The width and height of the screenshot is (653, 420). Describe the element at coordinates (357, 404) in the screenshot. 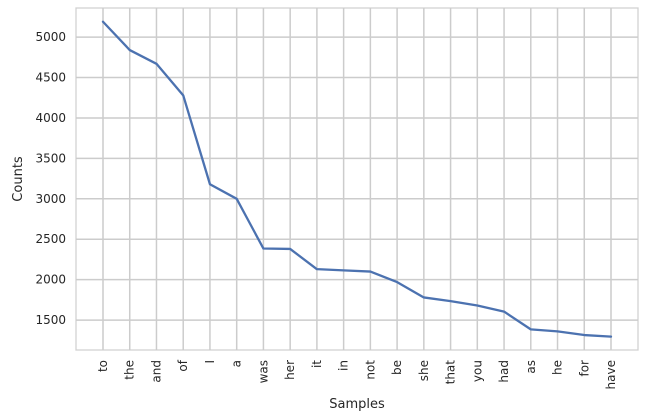

I see `x-axis-label: Samples` at that location.